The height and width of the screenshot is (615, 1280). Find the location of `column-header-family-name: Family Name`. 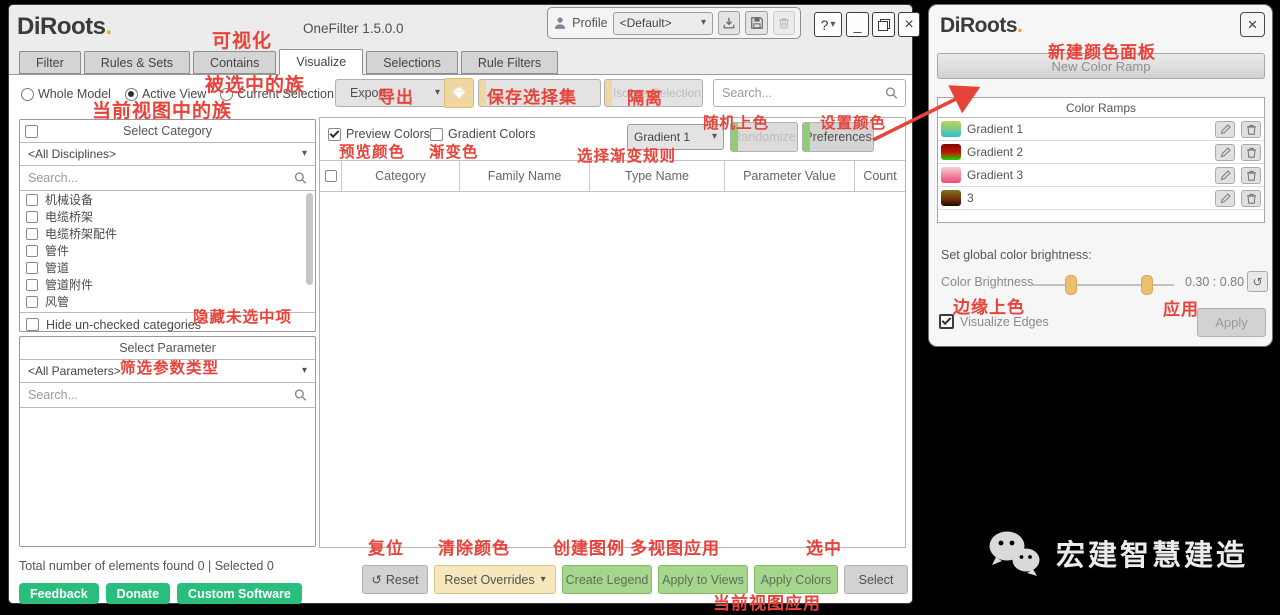

column-header-family-name: Family Name is located at coordinates (525, 176).